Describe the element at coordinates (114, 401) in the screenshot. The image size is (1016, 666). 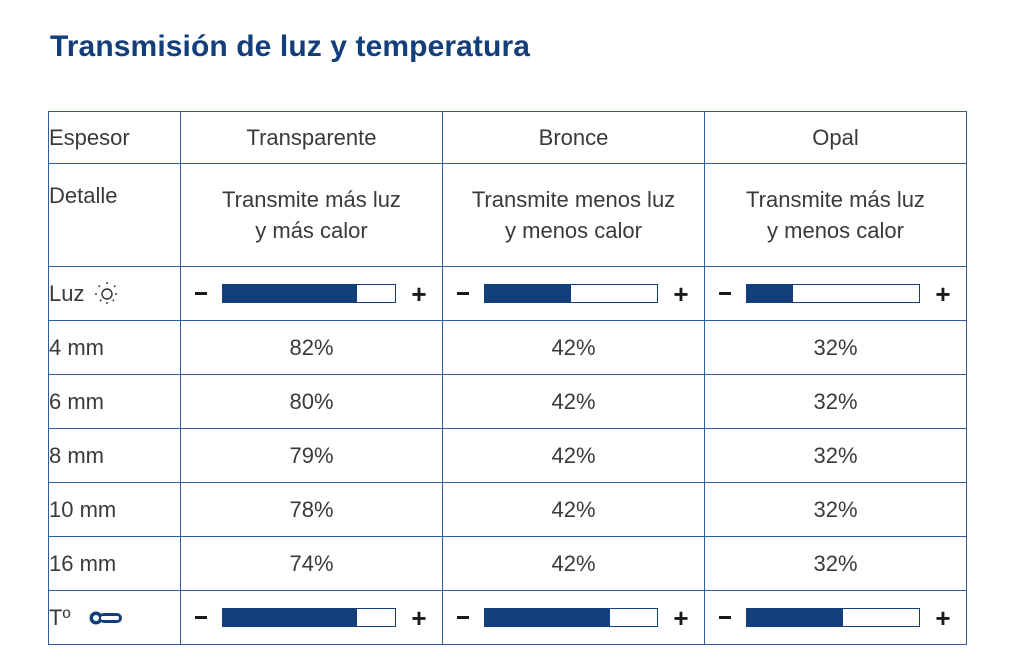
I see `thickness-label: 6 mm` at that location.